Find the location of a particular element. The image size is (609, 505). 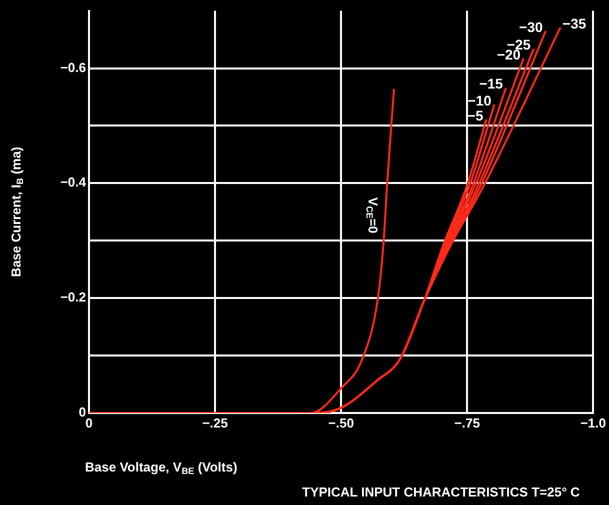

series-label: −10 is located at coordinates (480, 100).